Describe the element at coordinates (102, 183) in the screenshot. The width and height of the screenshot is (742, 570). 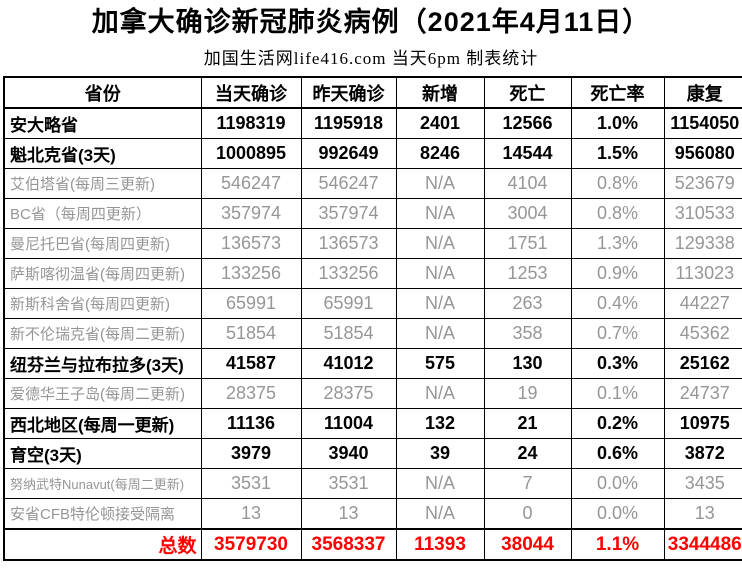
I see `cell-province: 艾伯塔省(每周三更新)` at that location.